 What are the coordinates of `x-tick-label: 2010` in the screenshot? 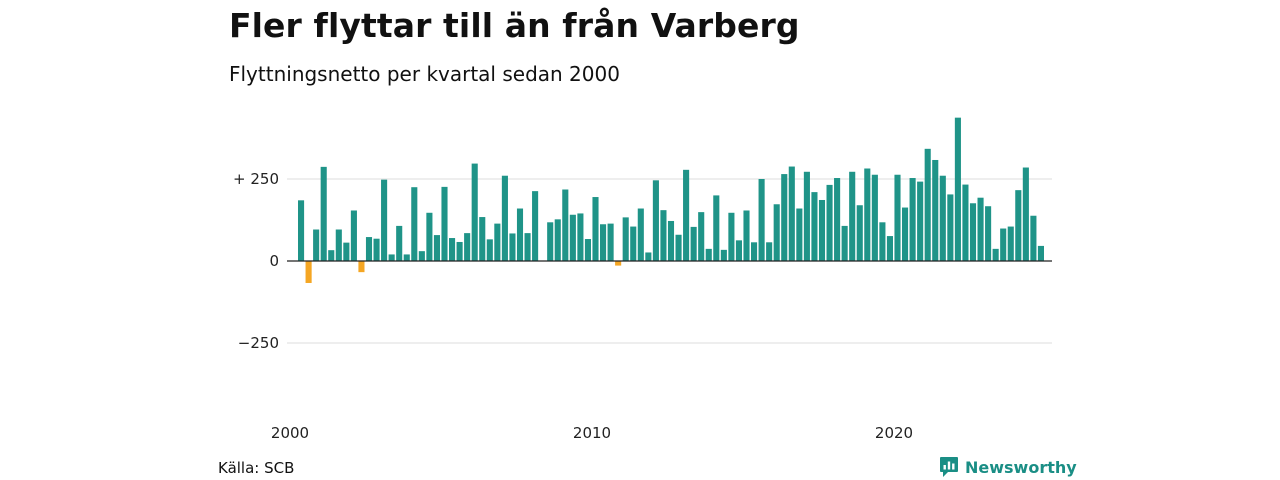 It's located at (592, 433).